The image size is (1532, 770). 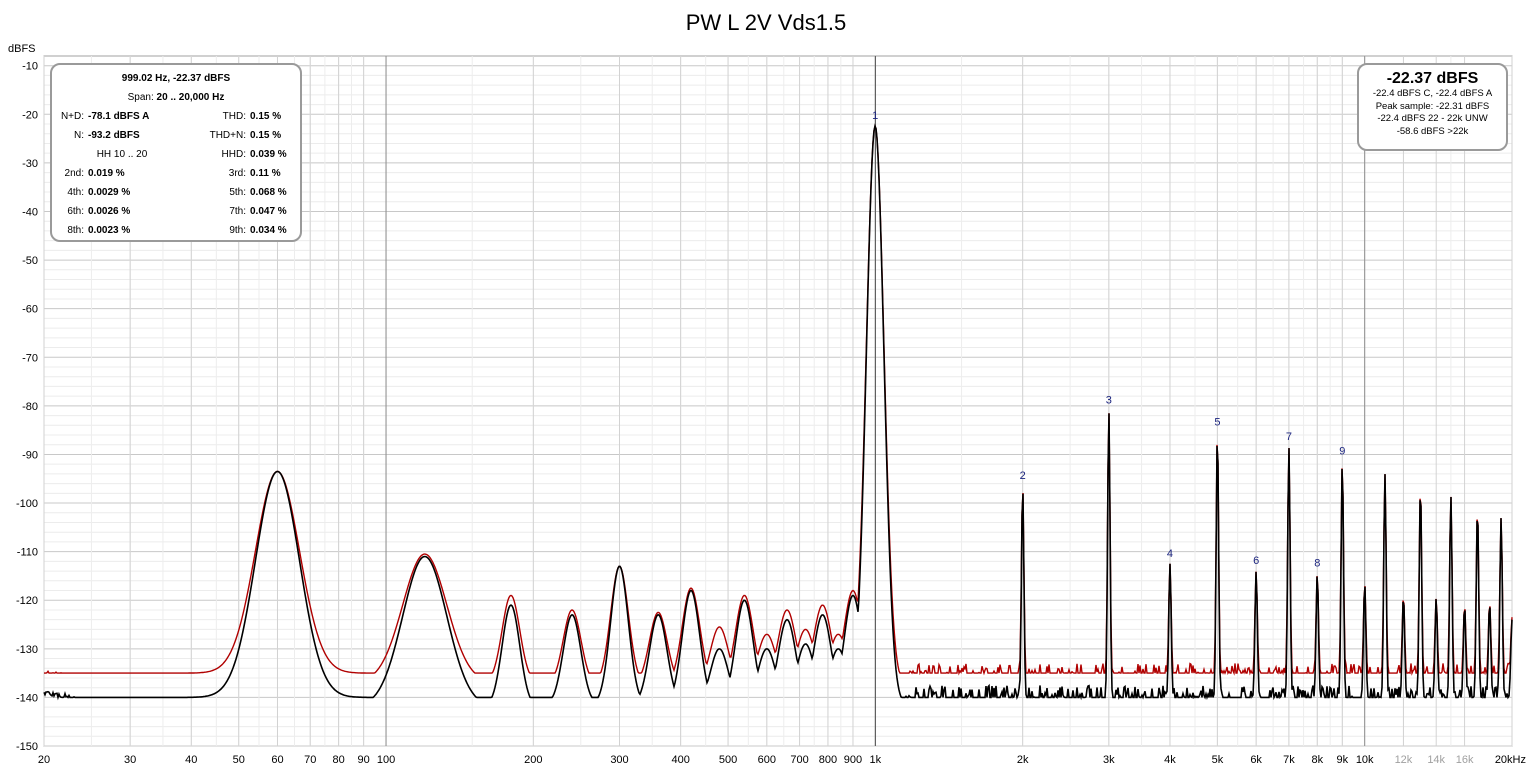 I want to click on x-tick-label: 9k, so click(x=1342, y=760).